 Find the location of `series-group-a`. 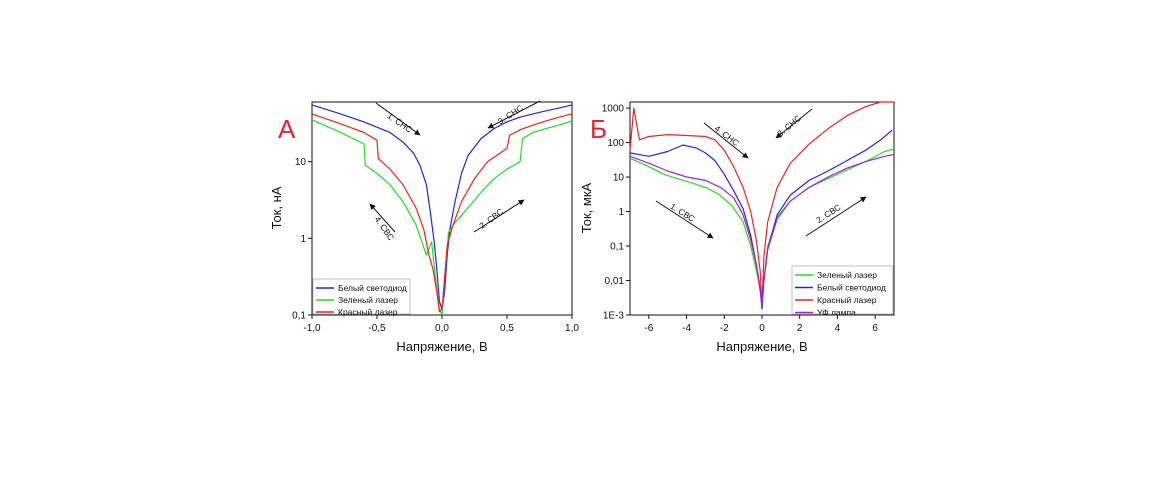

series-group-a is located at coordinates (442, 210).